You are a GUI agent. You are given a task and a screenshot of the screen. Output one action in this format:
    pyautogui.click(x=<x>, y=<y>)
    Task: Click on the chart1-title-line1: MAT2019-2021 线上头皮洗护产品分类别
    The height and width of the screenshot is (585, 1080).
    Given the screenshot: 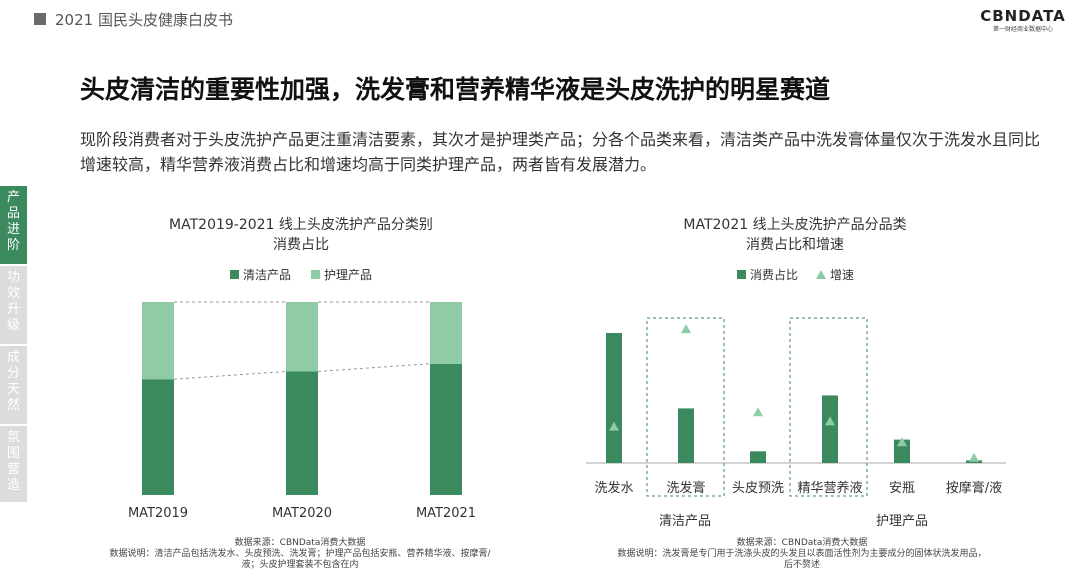 What is the action you would take?
    pyautogui.click(x=301, y=225)
    